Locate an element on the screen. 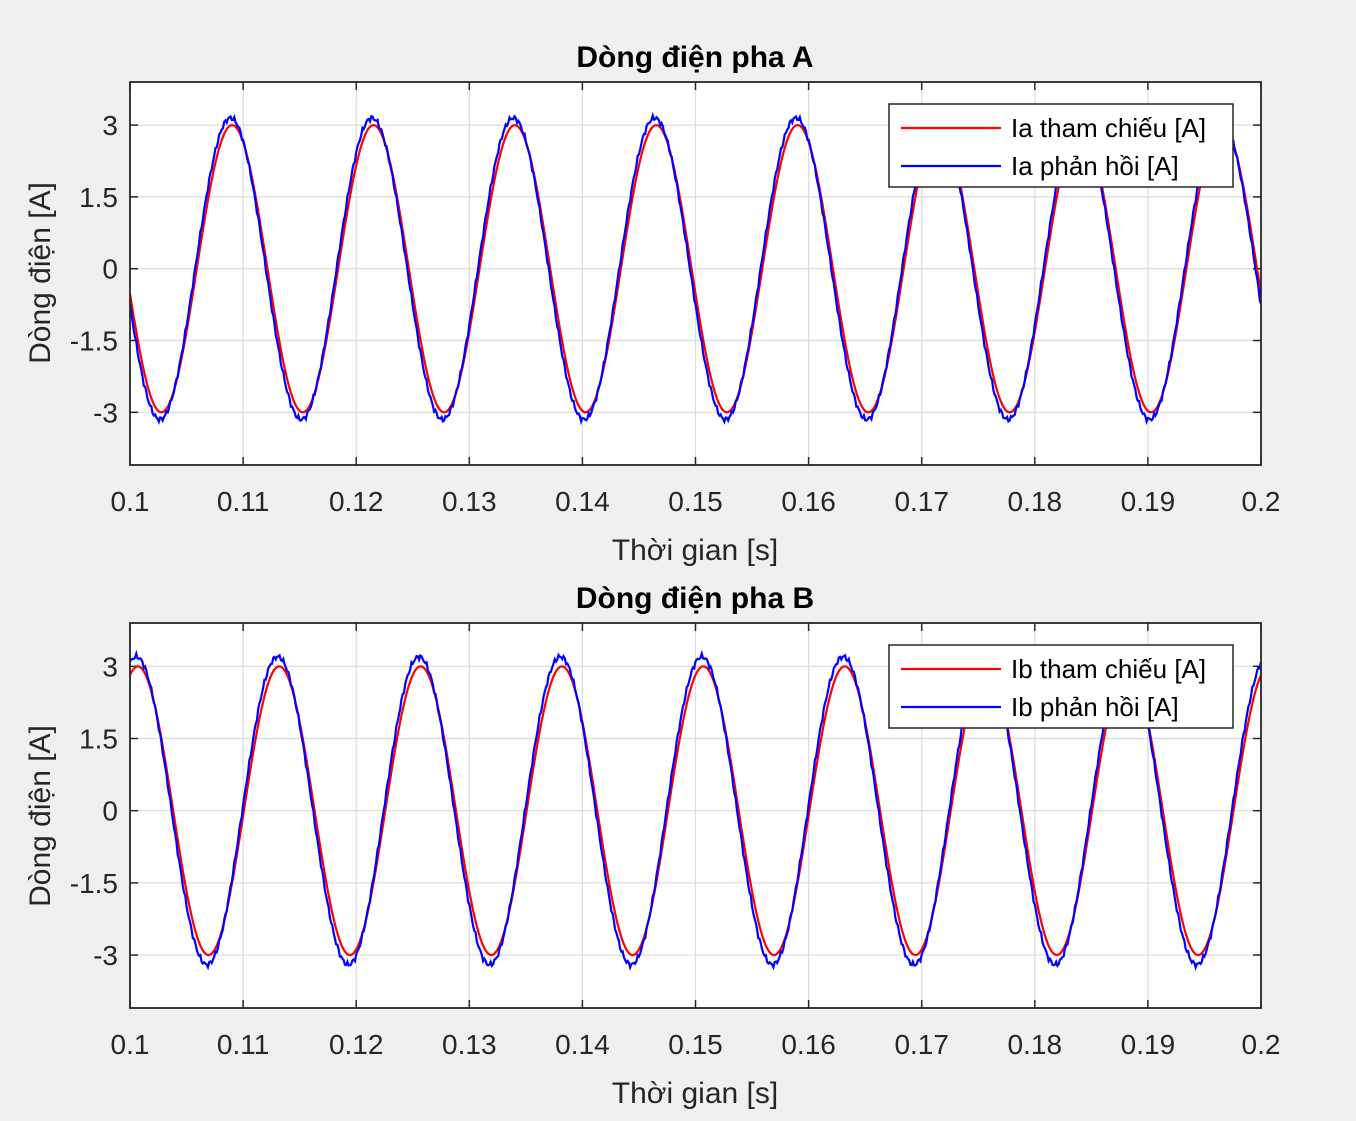 The width and height of the screenshot is (1356, 1121). legend-entry: Ia phản hồi [A] is located at coordinates (1095, 166).